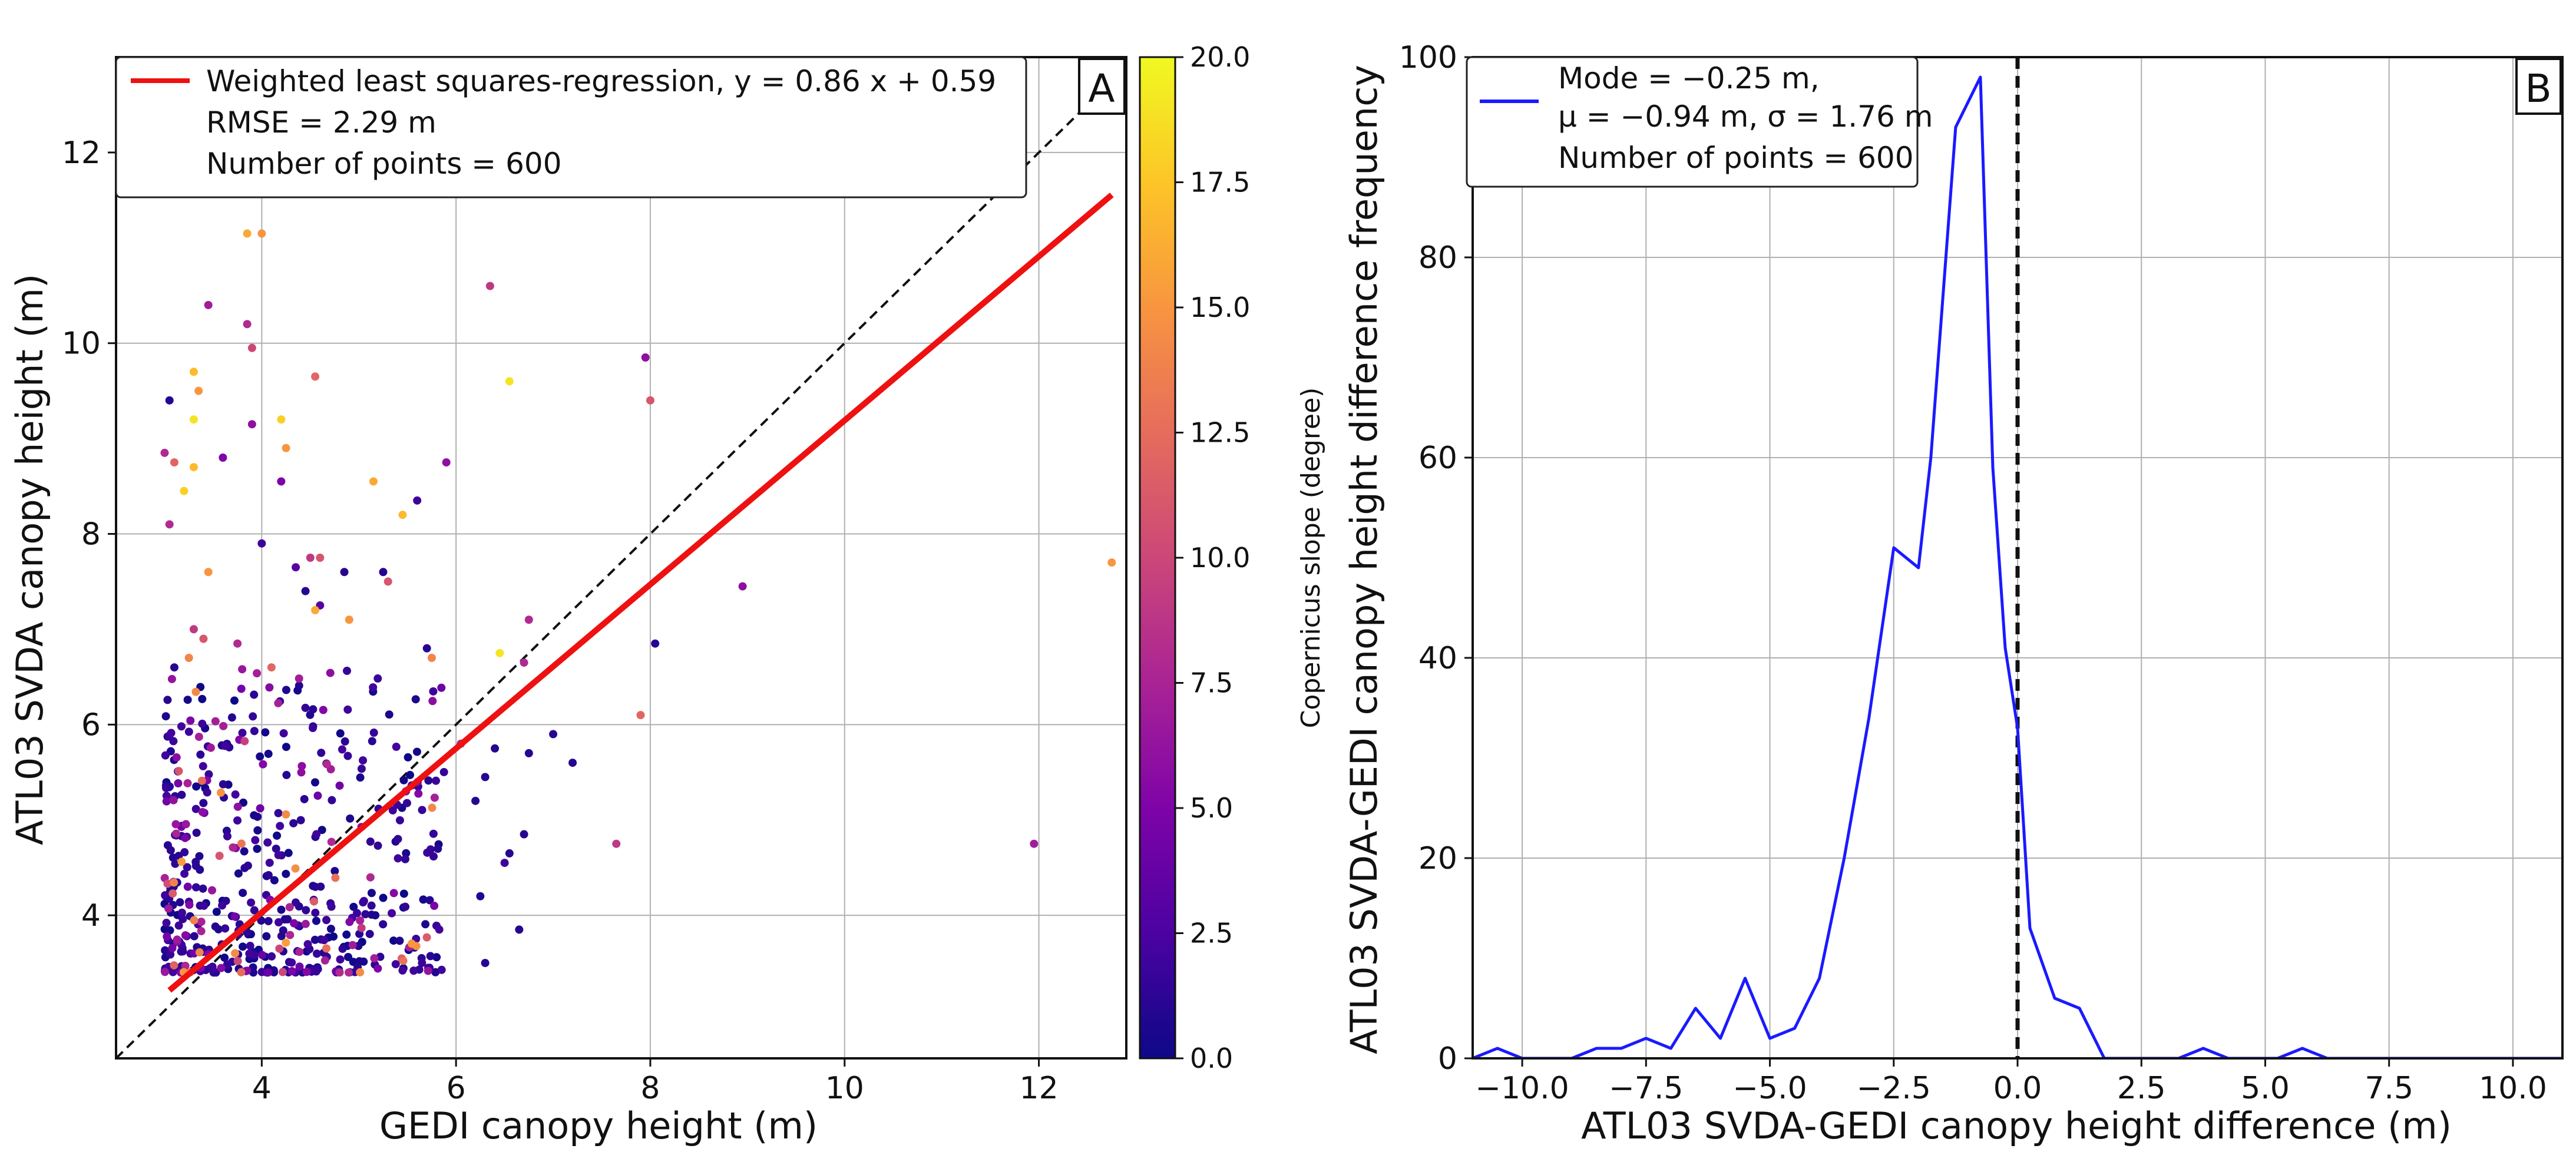  What do you see at coordinates (2513, 1088) in the screenshot?
I see `panel-b-xtick-label: 10.0` at bounding box center [2513, 1088].